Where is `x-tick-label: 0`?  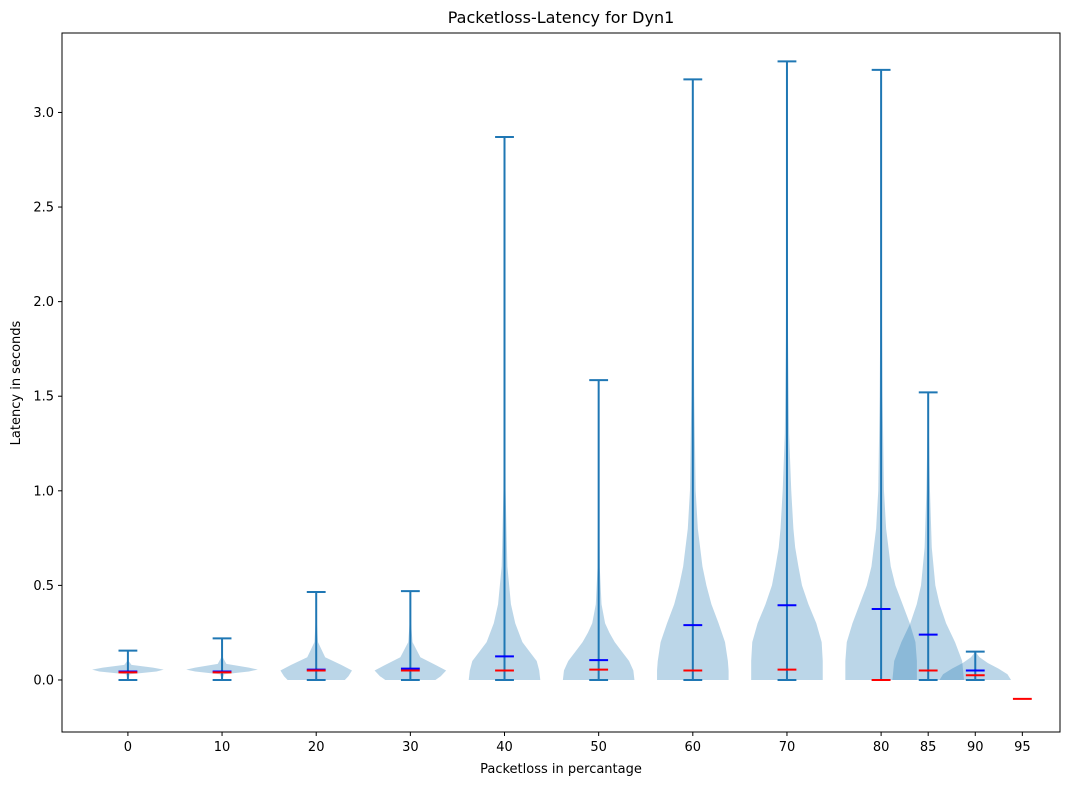 x-tick-label: 0 is located at coordinates (128, 747).